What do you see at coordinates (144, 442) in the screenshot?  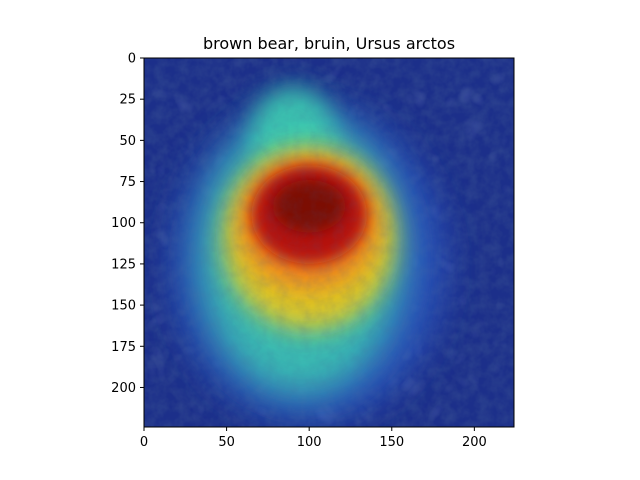 I see `x-tick-label: 0` at bounding box center [144, 442].